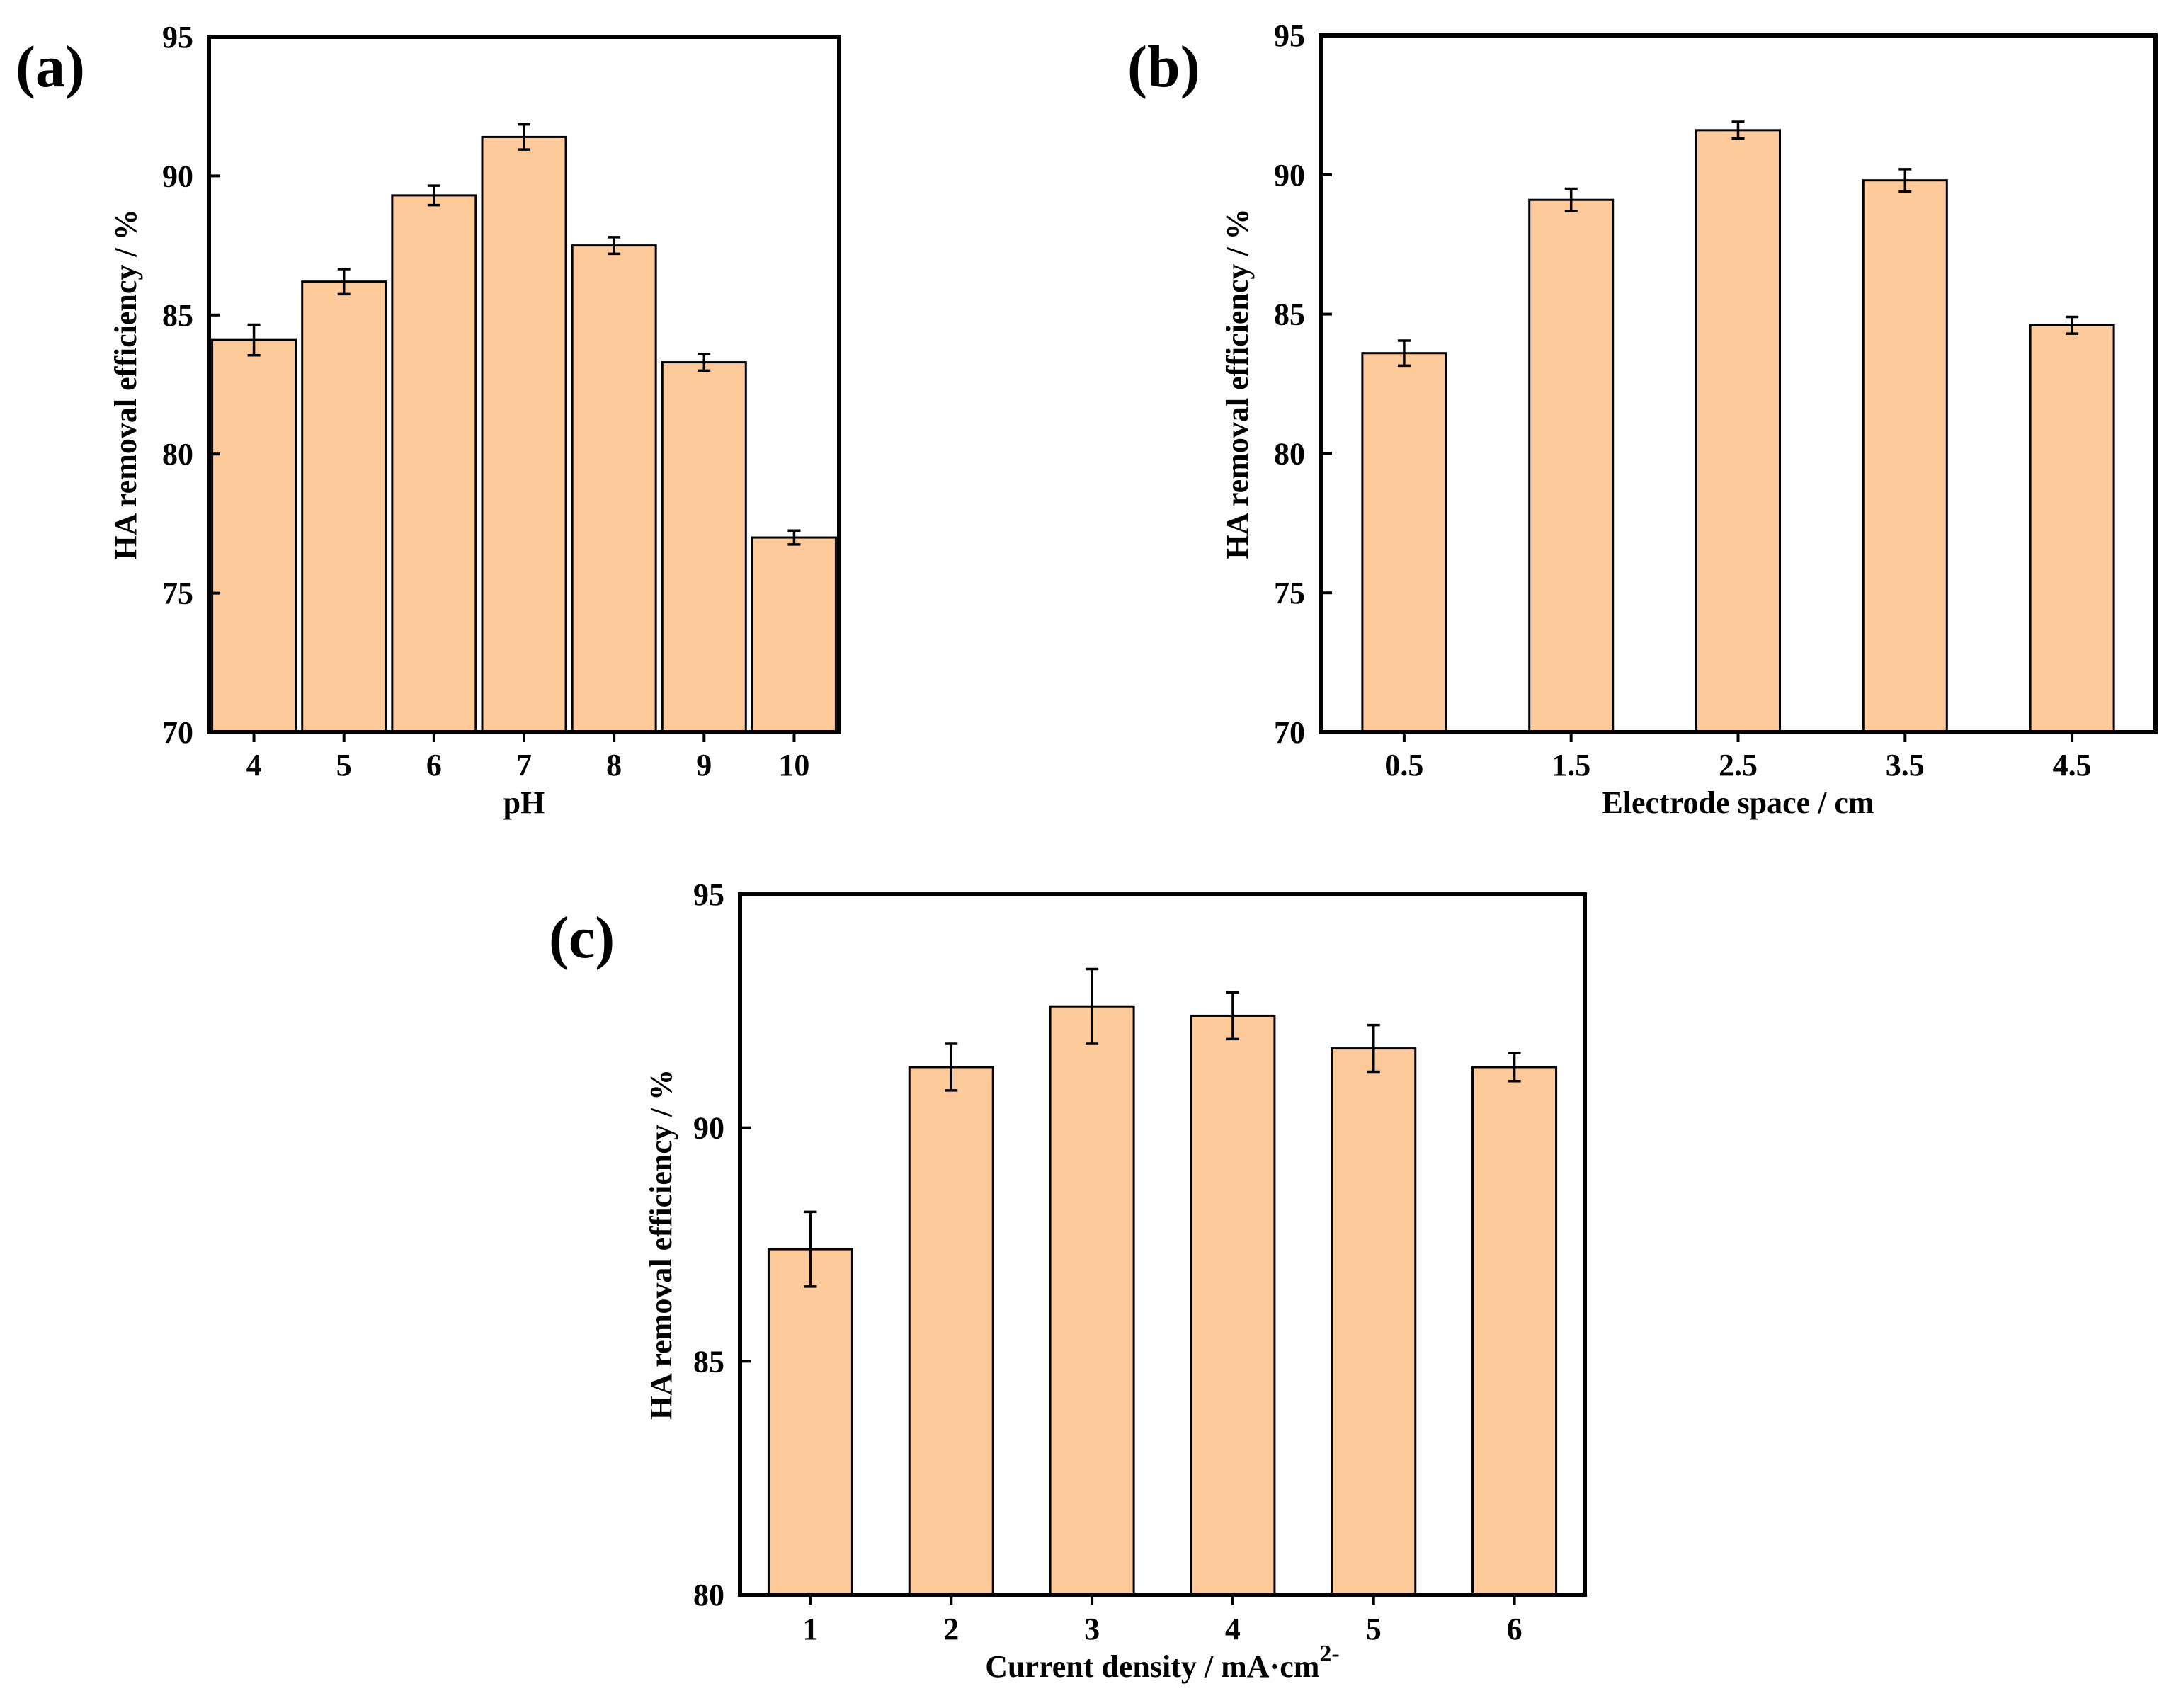 The image size is (2169, 1708). Describe the element at coordinates (1233, 1629) in the screenshot. I see `x-tick-label-c-4: 4` at that location.